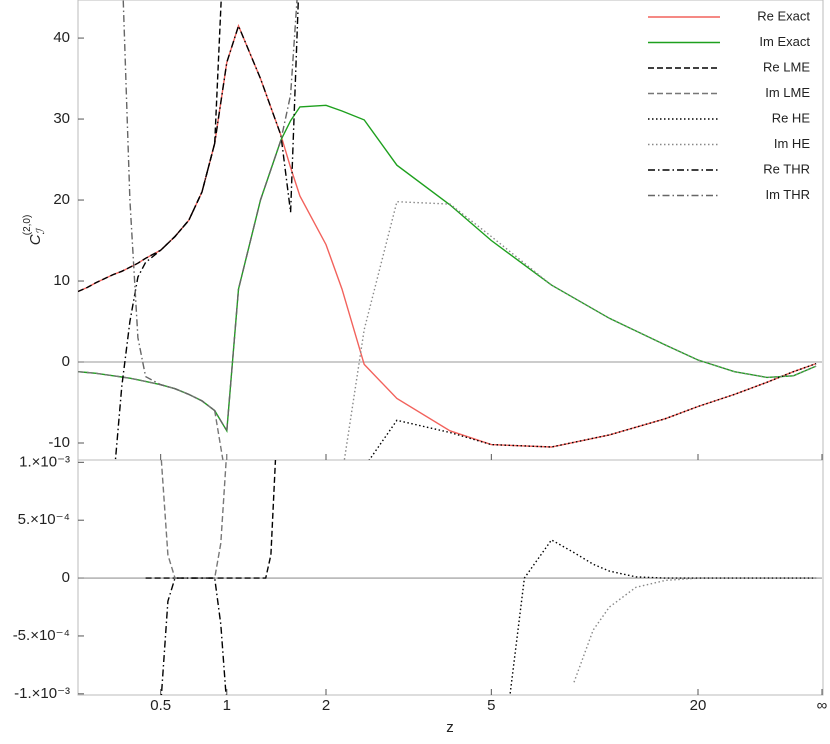  I want to click on y-tick-label: 10, so click(61, 280).